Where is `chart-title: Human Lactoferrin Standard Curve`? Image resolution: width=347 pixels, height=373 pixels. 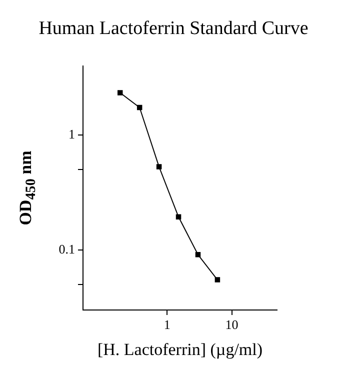 chart-title: Human Lactoferrin Standard Curve is located at coordinates (174, 29).